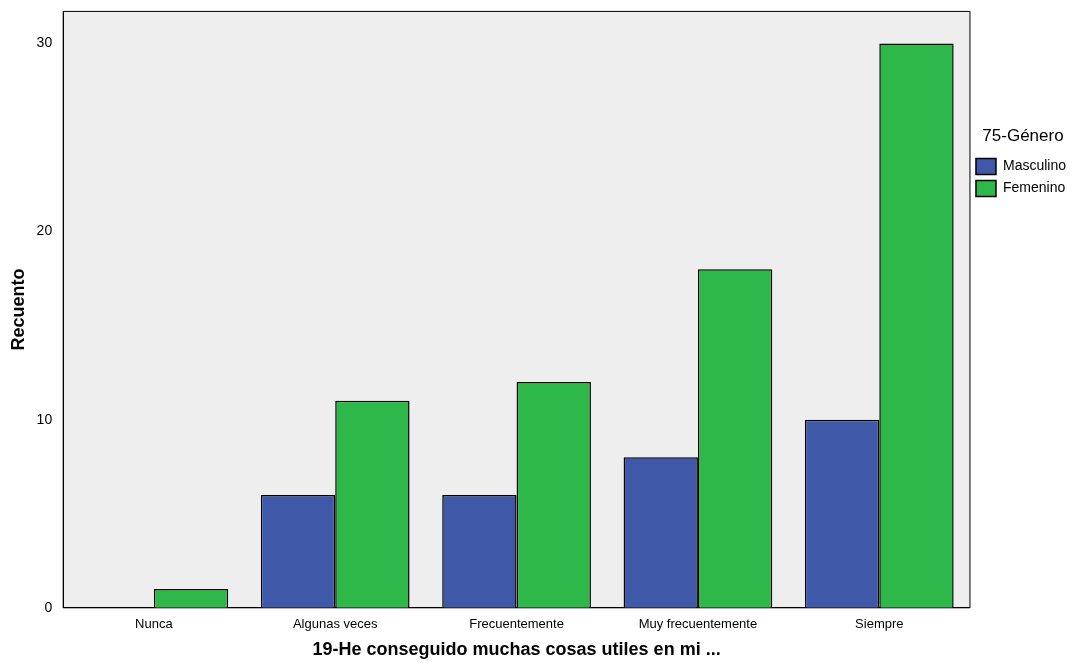 The height and width of the screenshot is (669, 1080). Describe the element at coordinates (1034, 187) in the screenshot. I see `legend-label: Femenino` at that location.